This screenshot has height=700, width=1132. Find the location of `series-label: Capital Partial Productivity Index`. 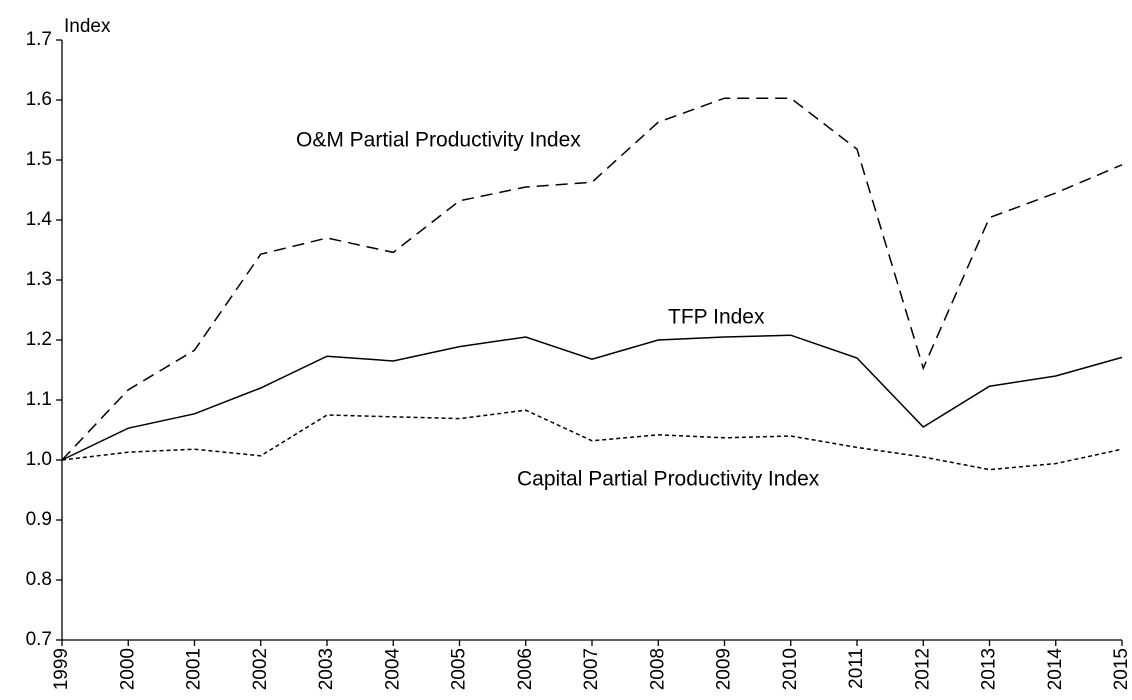

series-label: Capital Partial Productivity Index is located at coordinates (668, 479).